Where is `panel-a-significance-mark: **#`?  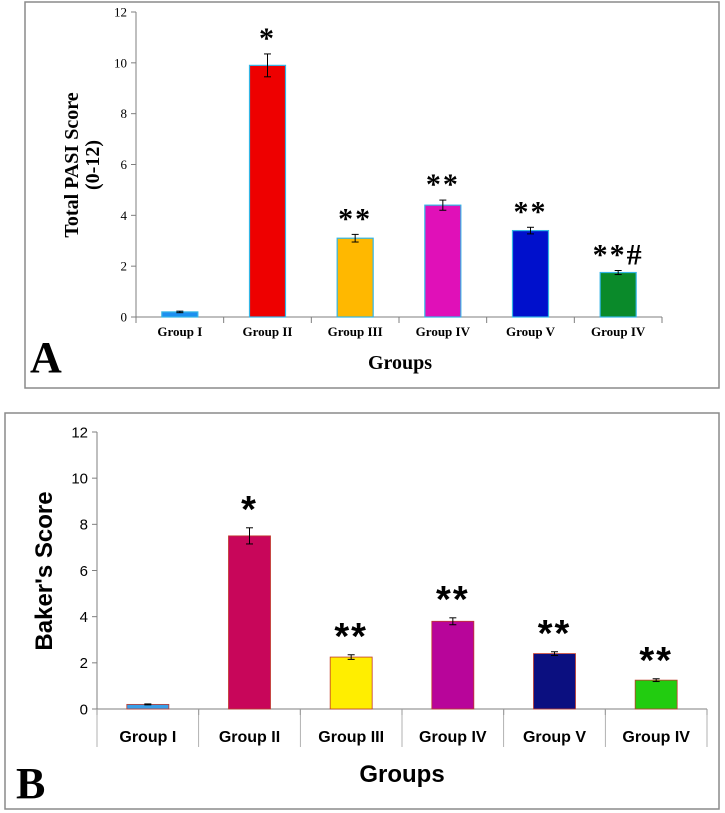
panel-a-significance-mark: **# is located at coordinates (618, 254).